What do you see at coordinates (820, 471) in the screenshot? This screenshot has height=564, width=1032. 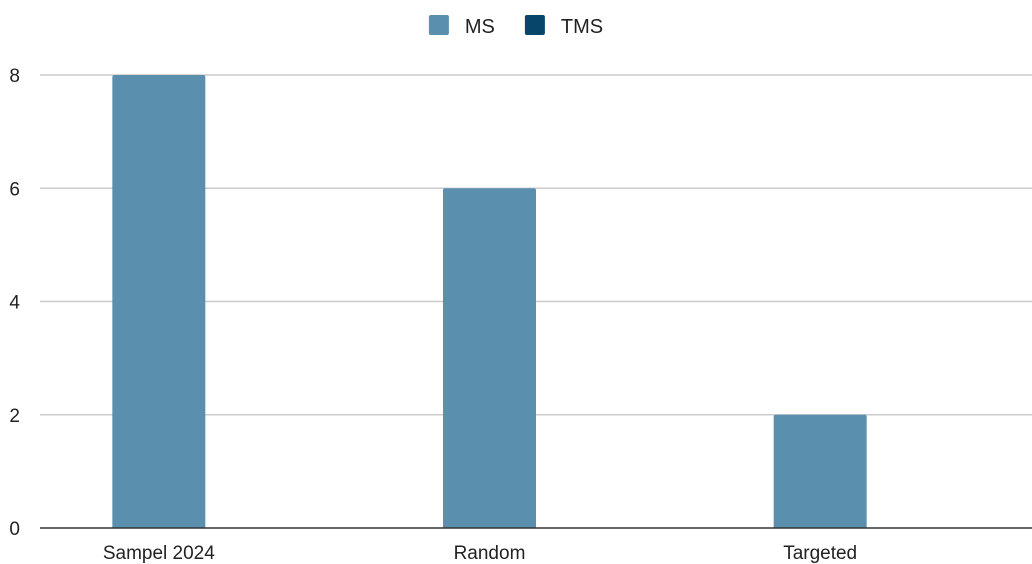 I see `bar-ms-targeted` at bounding box center [820, 471].